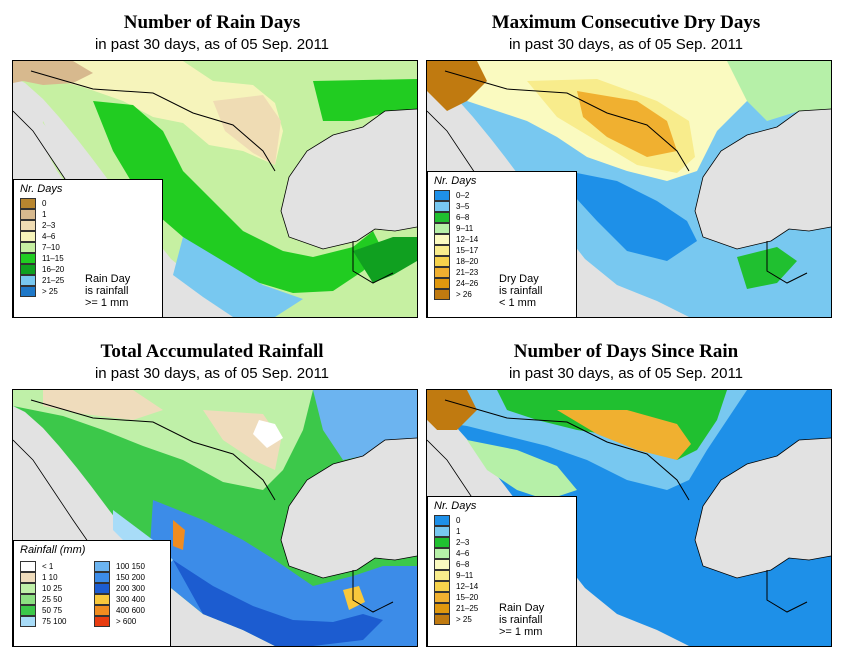  What do you see at coordinates (212, 351) in the screenshot?
I see `panel-title: Total Accumulated Rainfall` at bounding box center [212, 351].